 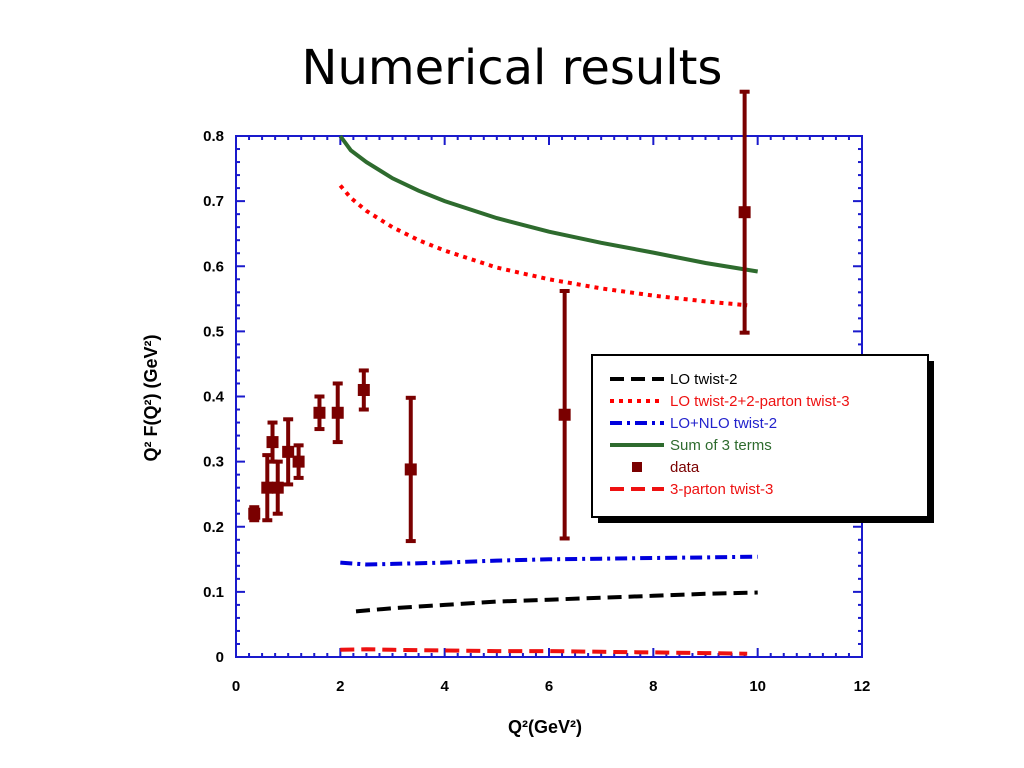 What do you see at coordinates (151, 398) in the screenshot?
I see `y-axis-label: Q² F(Q²) (GeV²)` at bounding box center [151, 398].